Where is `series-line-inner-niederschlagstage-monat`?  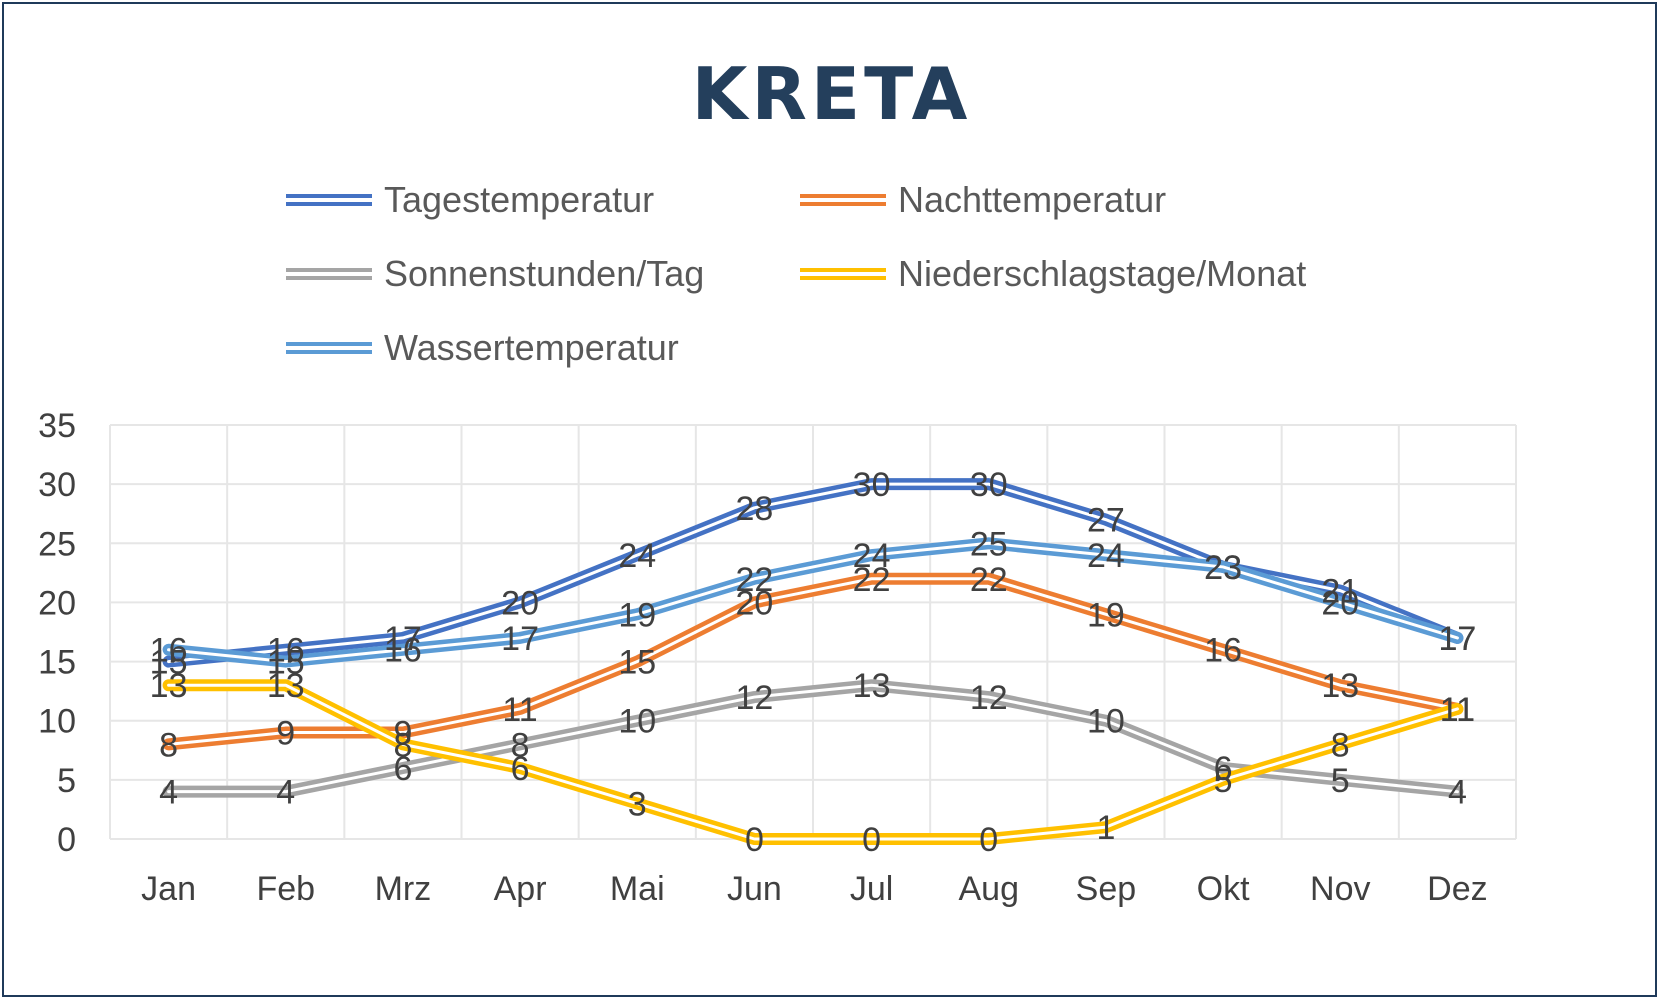
series-line-inner-niederschlagstage-monat is located at coordinates (813, 762).